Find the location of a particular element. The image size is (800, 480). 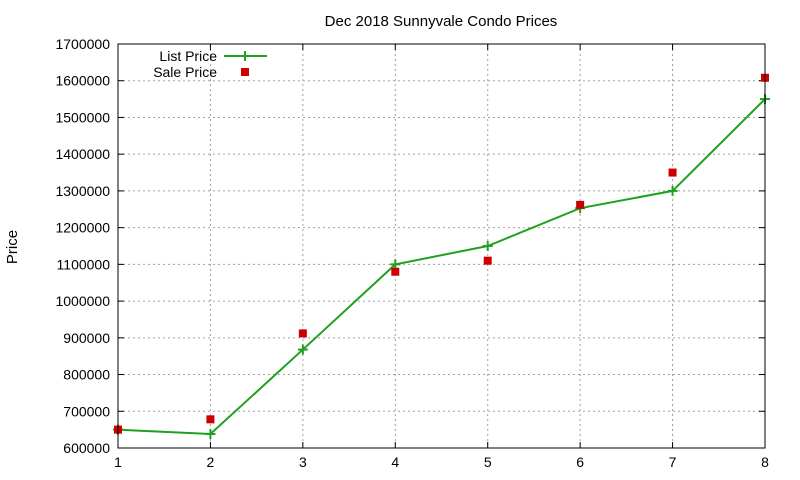

y-tick-label: 900000 is located at coordinates (86, 338).